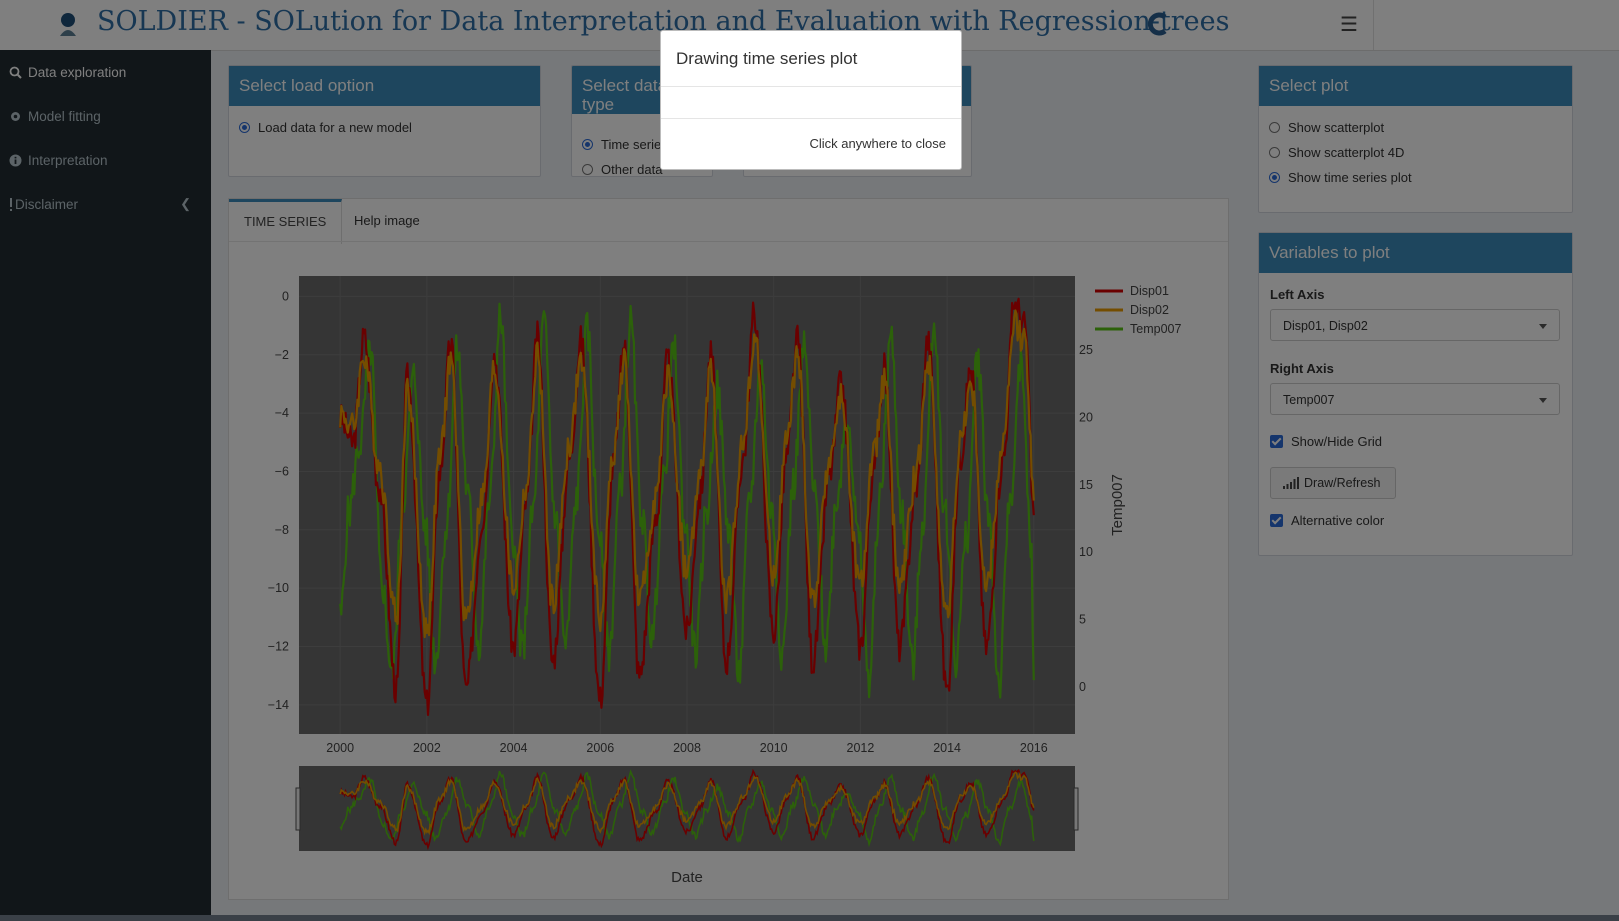  I want to click on modal-close-text: Click anywhere to close, so click(877, 143).